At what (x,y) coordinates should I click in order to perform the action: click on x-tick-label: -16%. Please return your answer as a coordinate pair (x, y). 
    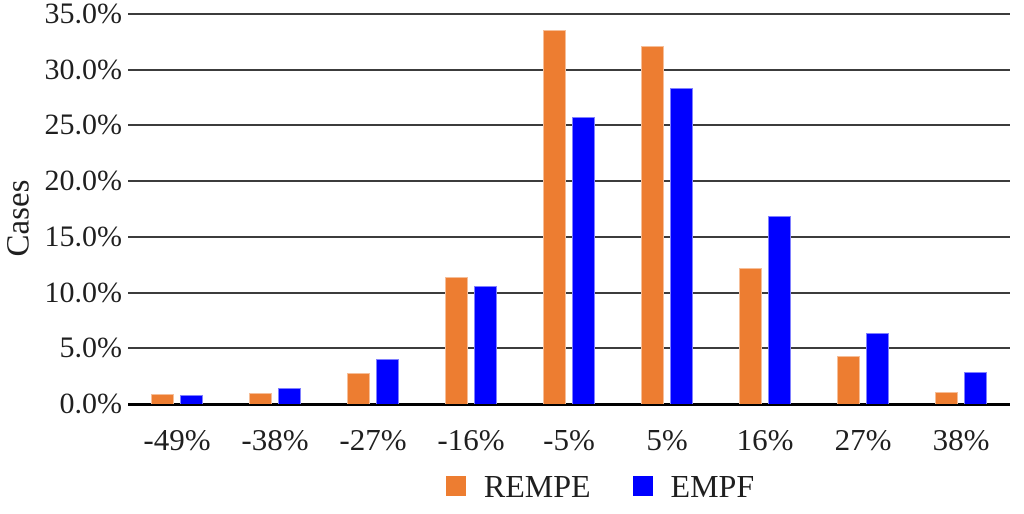
    Looking at the image, I should click on (471, 439).